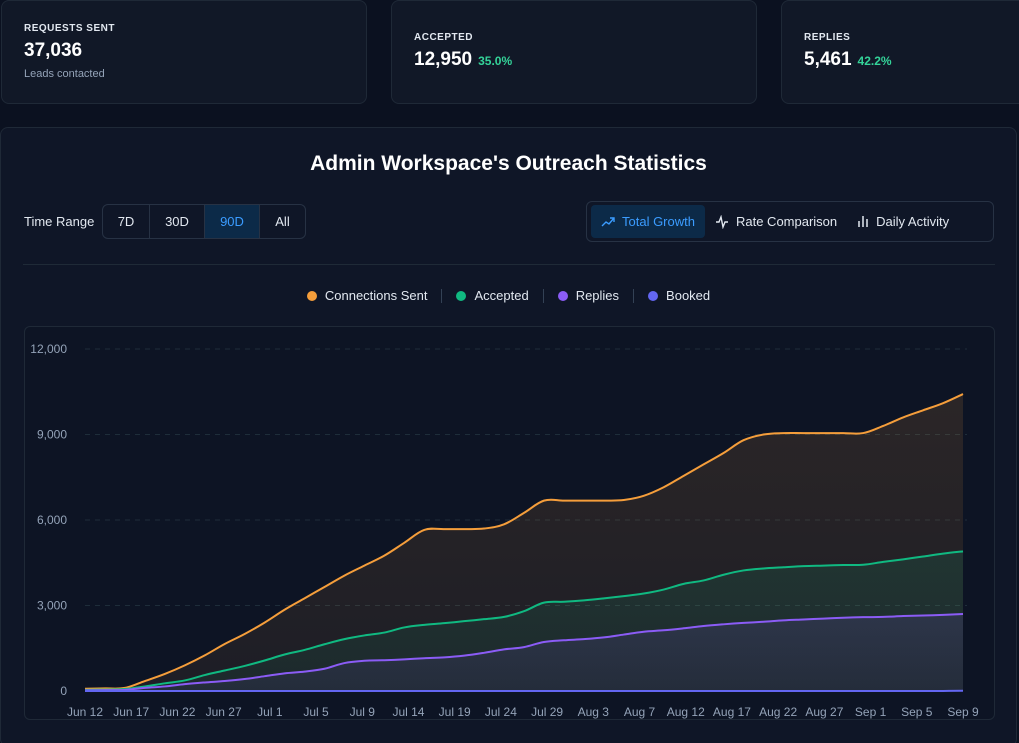 This screenshot has width=1019, height=743. I want to click on x-tick-label: Aug 27, so click(824, 712).